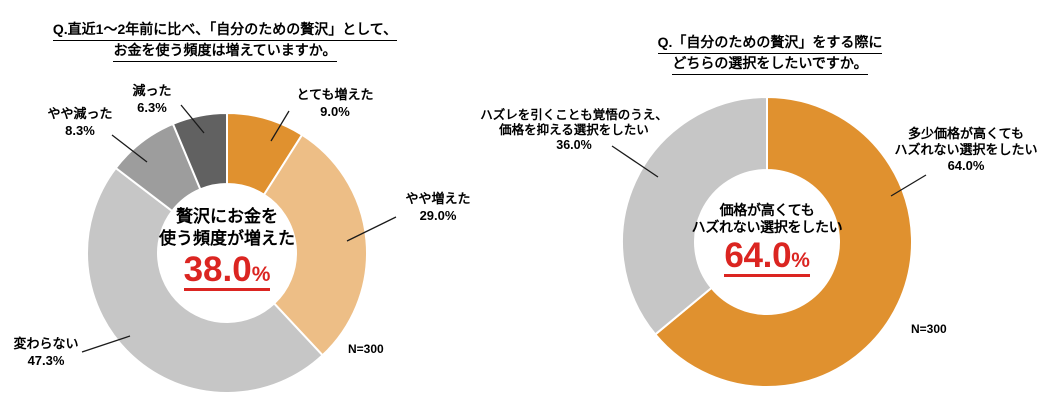 The width and height of the screenshot is (1054, 414). I want to click on center-line1: 贅沢にお金を, so click(227, 216).